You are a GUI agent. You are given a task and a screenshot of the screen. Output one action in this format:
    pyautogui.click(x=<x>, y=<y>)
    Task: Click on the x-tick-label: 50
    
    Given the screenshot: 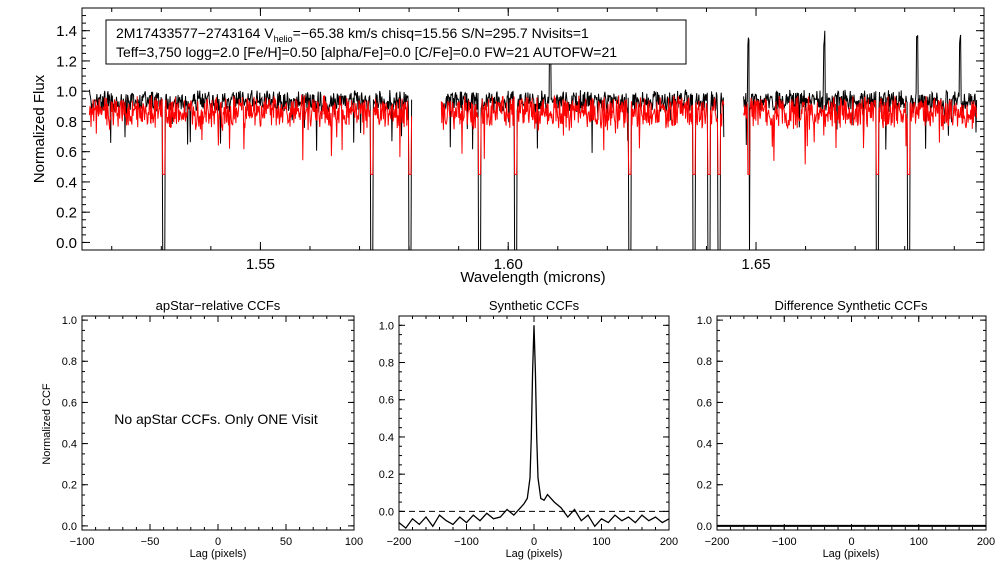 What is the action you would take?
    pyautogui.click(x=286, y=542)
    